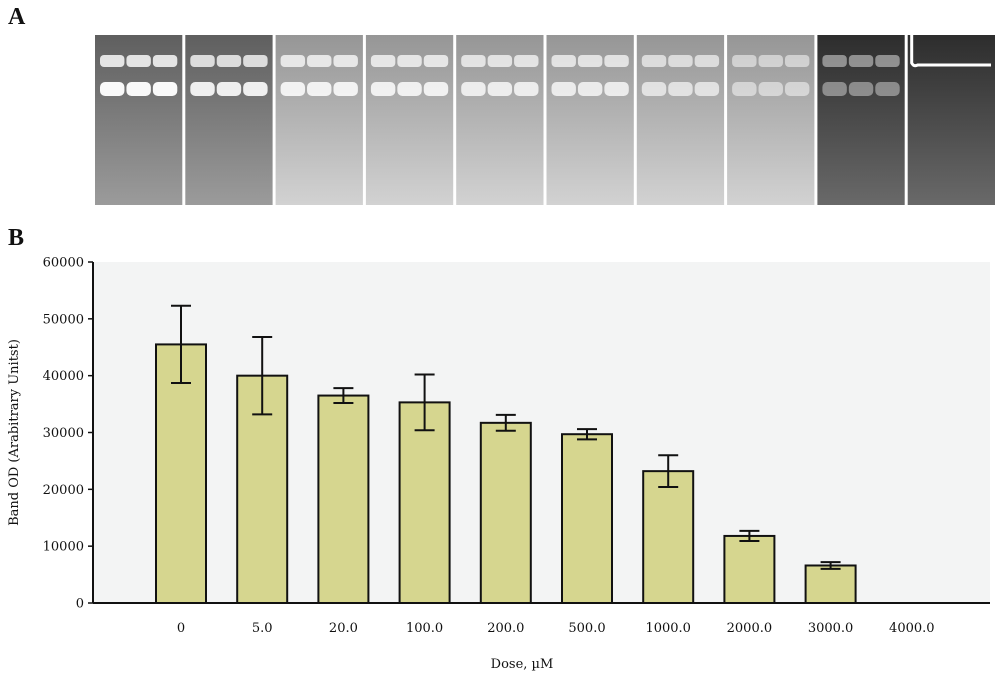 The height and width of the screenshot is (674, 1000). What do you see at coordinates (63, 263) in the screenshot?
I see `y-tick-label: 60000` at bounding box center [63, 263].